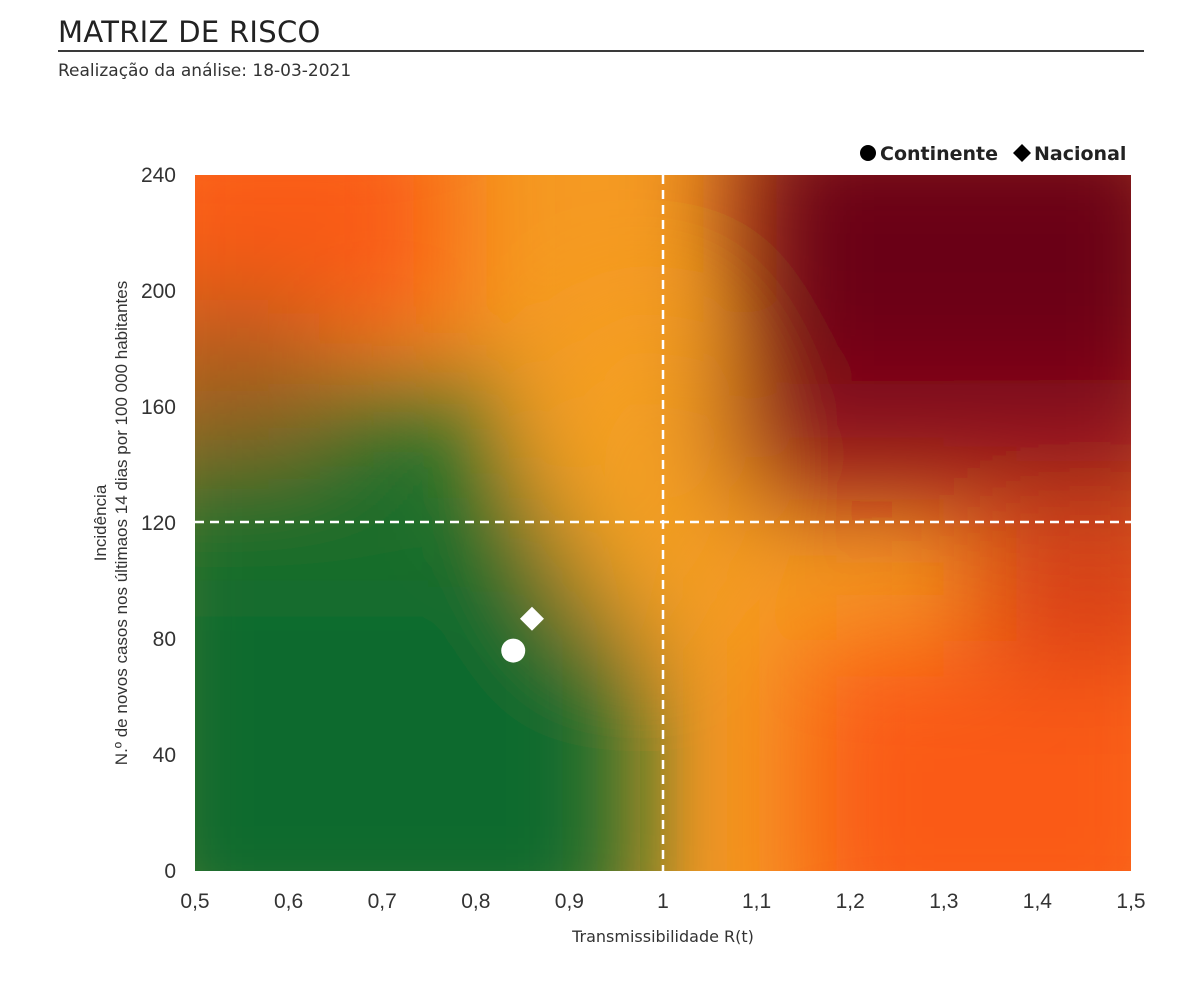 This screenshot has width=1200, height=987. I want to click on y-tick-label: 200, so click(158, 291).